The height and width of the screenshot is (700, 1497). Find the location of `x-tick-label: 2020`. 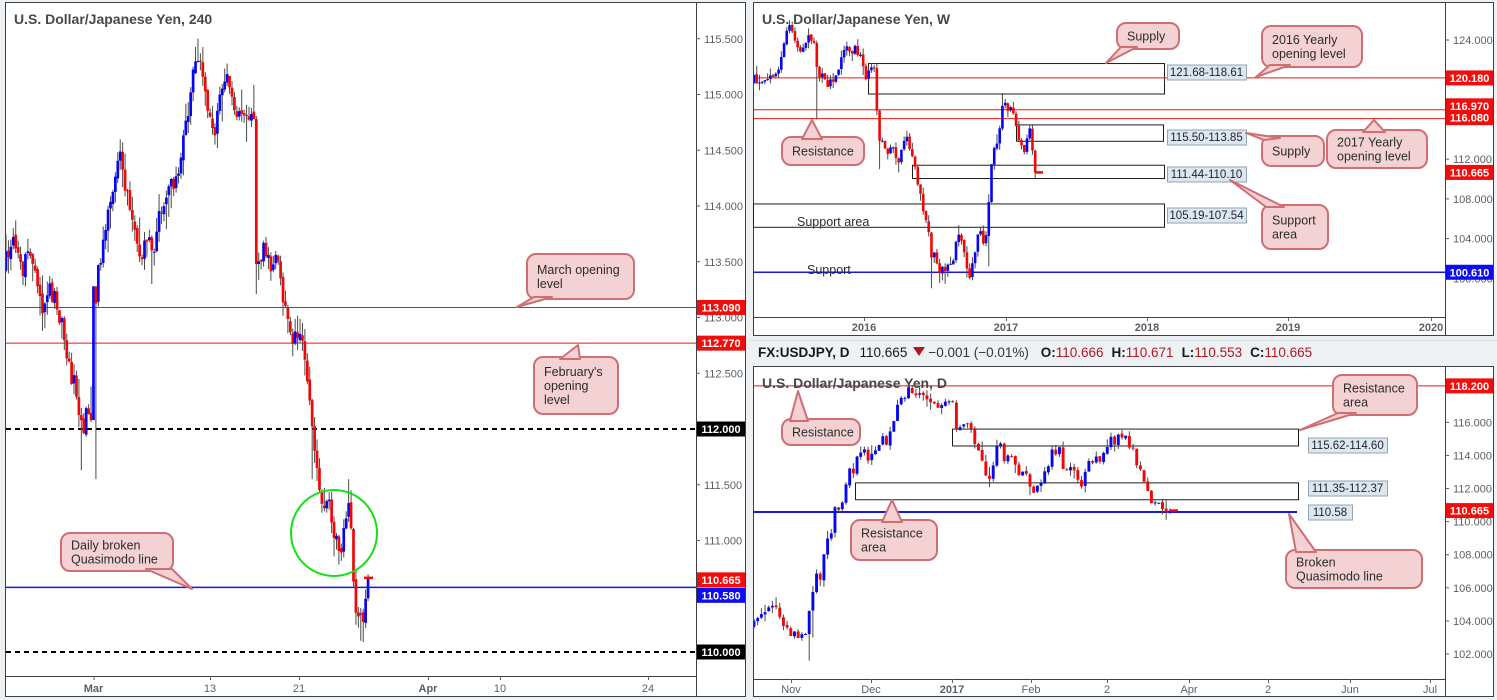

x-tick-label: 2020 is located at coordinates (1431, 328).